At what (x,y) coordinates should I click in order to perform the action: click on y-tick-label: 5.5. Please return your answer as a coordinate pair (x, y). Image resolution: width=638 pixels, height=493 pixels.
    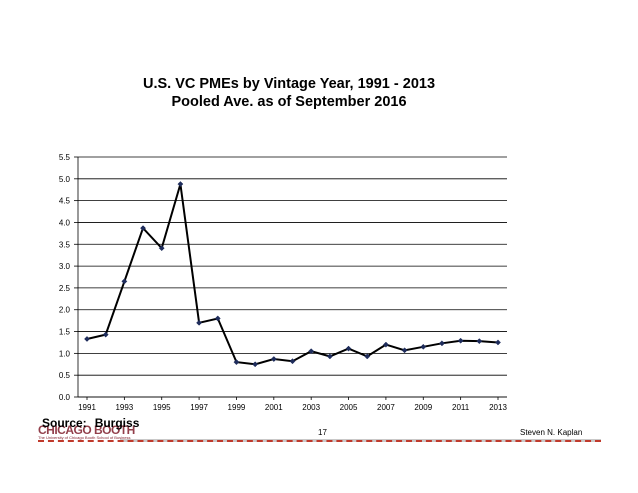
    Looking at the image, I should click on (65, 157).